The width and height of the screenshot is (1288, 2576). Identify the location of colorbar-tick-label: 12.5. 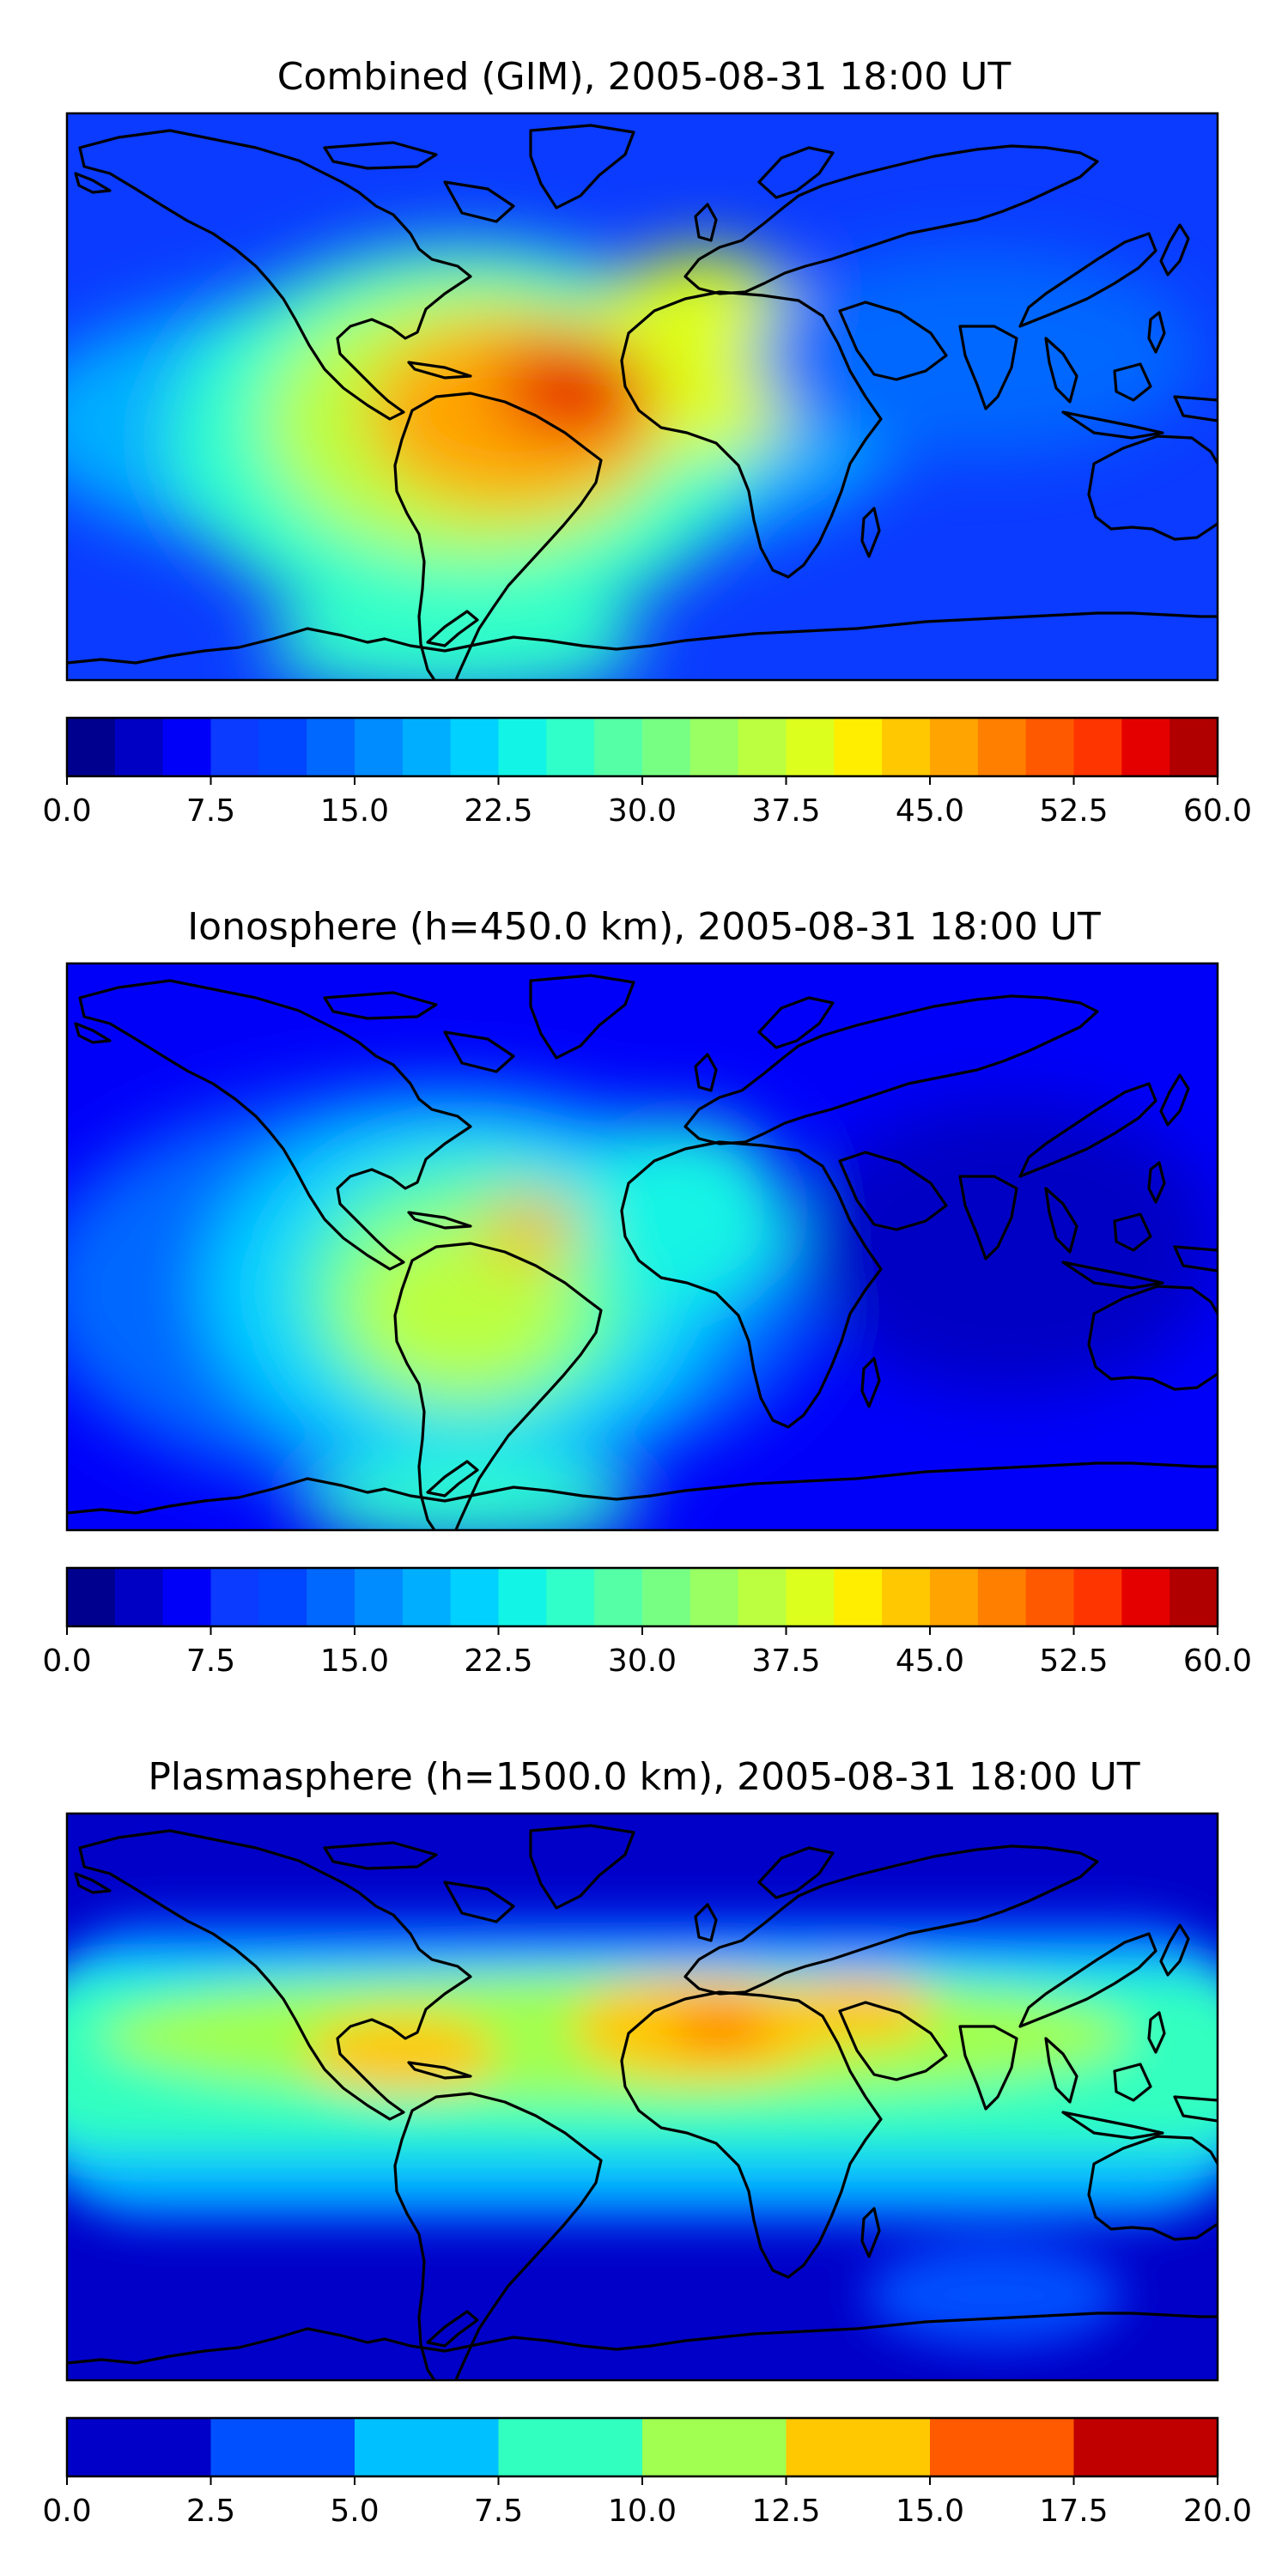
(786, 2511).